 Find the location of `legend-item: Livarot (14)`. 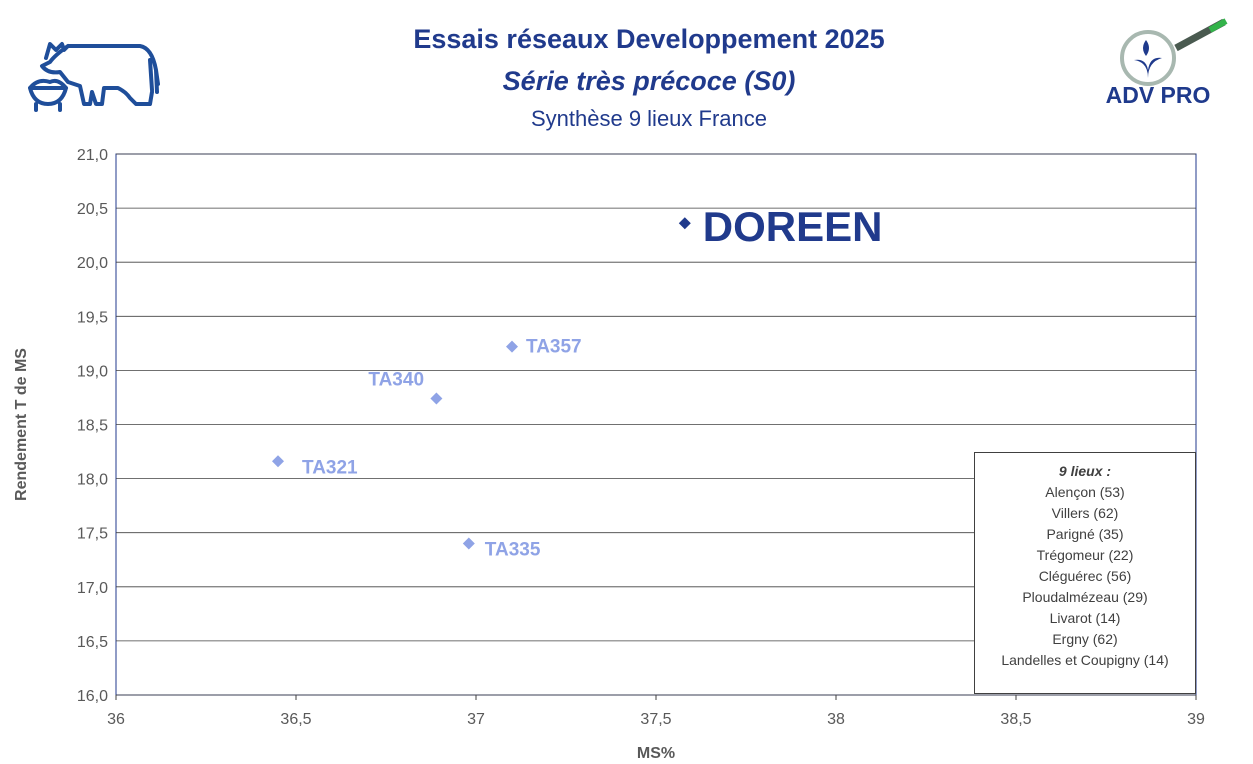

legend-item: Livarot (14) is located at coordinates (1085, 618).